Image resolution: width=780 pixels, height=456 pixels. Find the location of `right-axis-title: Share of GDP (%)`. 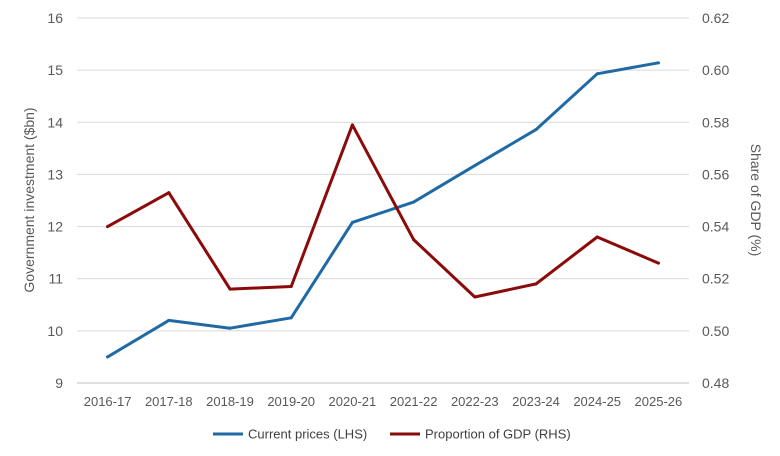

right-axis-title: Share of GDP (%) is located at coordinates (756, 200).